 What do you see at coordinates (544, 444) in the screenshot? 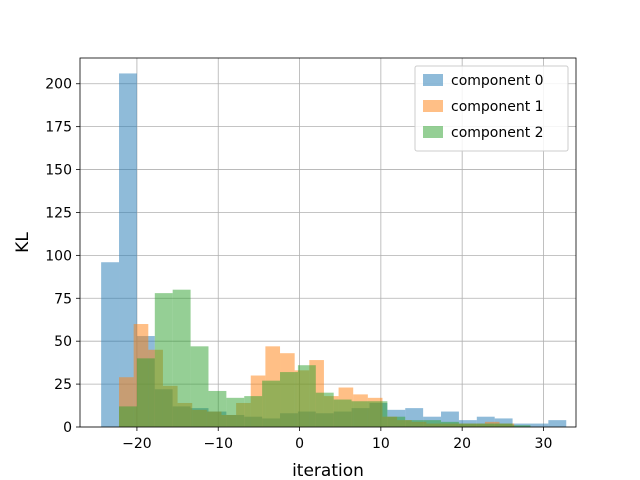
I see `x-tick-label: 30` at bounding box center [544, 444].